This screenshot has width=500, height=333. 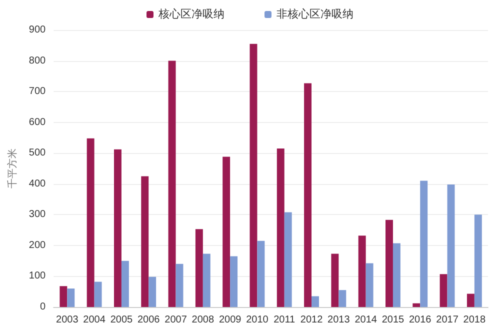 What do you see at coordinates (285, 320) in the screenshot?
I see `x-tick-label: 2011` at bounding box center [285, 320].